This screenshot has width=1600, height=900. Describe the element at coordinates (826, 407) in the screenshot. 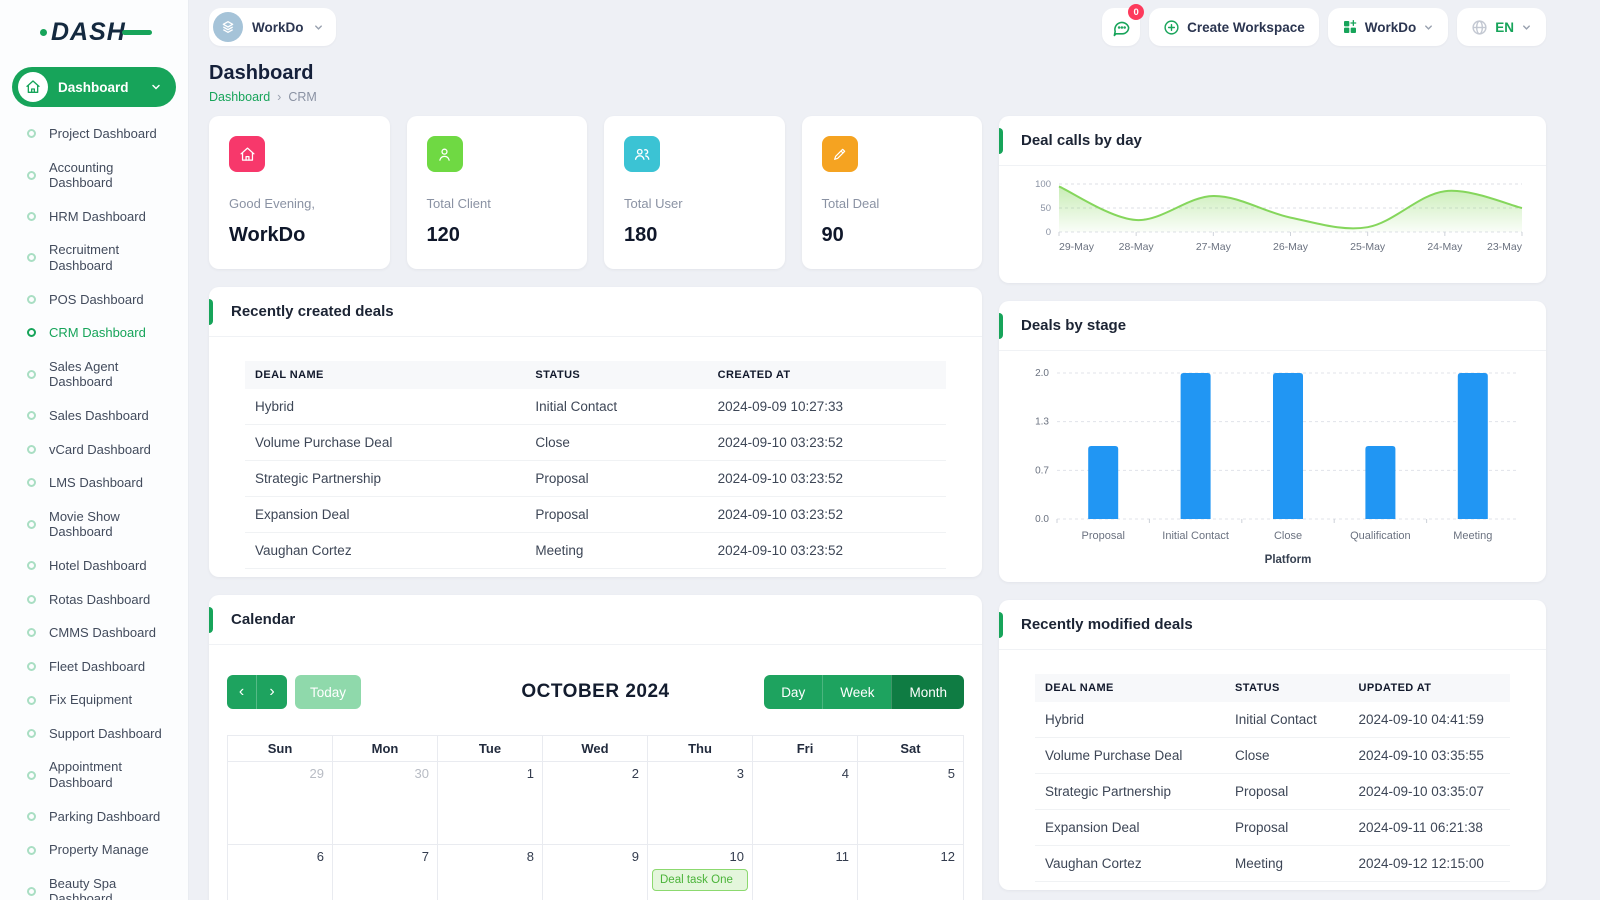

I see `table-cell: 2024-09-09 10:27:33` at that location.